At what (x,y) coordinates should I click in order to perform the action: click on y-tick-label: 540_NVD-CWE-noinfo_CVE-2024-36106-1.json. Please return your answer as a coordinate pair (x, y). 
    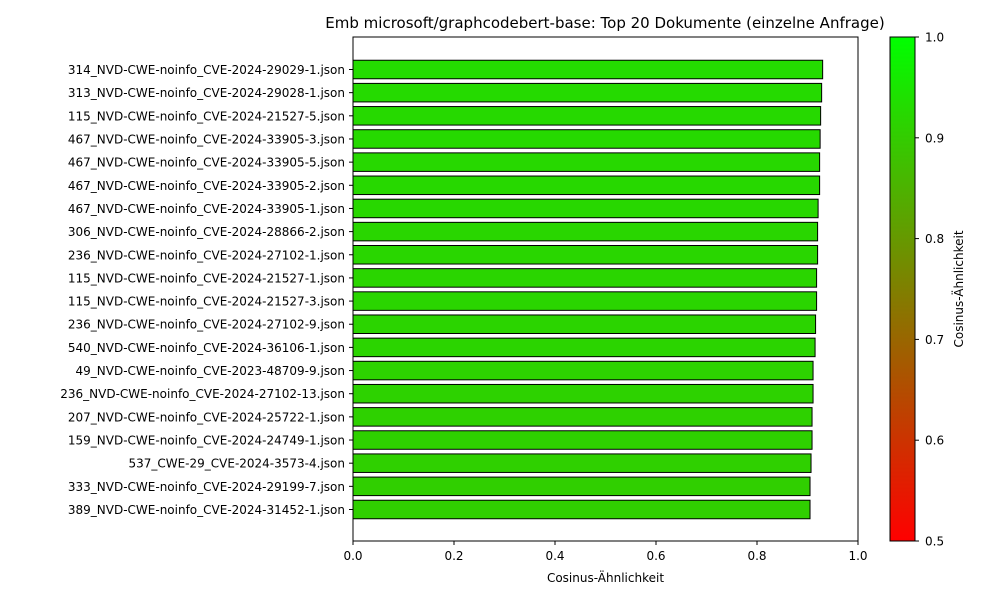
    Looking at the image, I should click on (206, 348).